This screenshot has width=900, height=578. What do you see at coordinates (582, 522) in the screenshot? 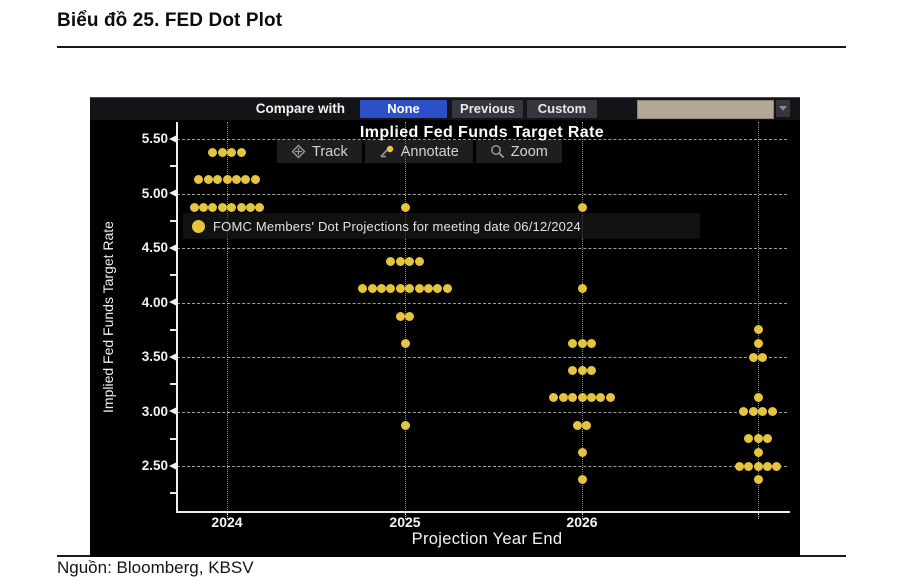
I see `x-tick-label: 2026` at bounding box center [582, 522].